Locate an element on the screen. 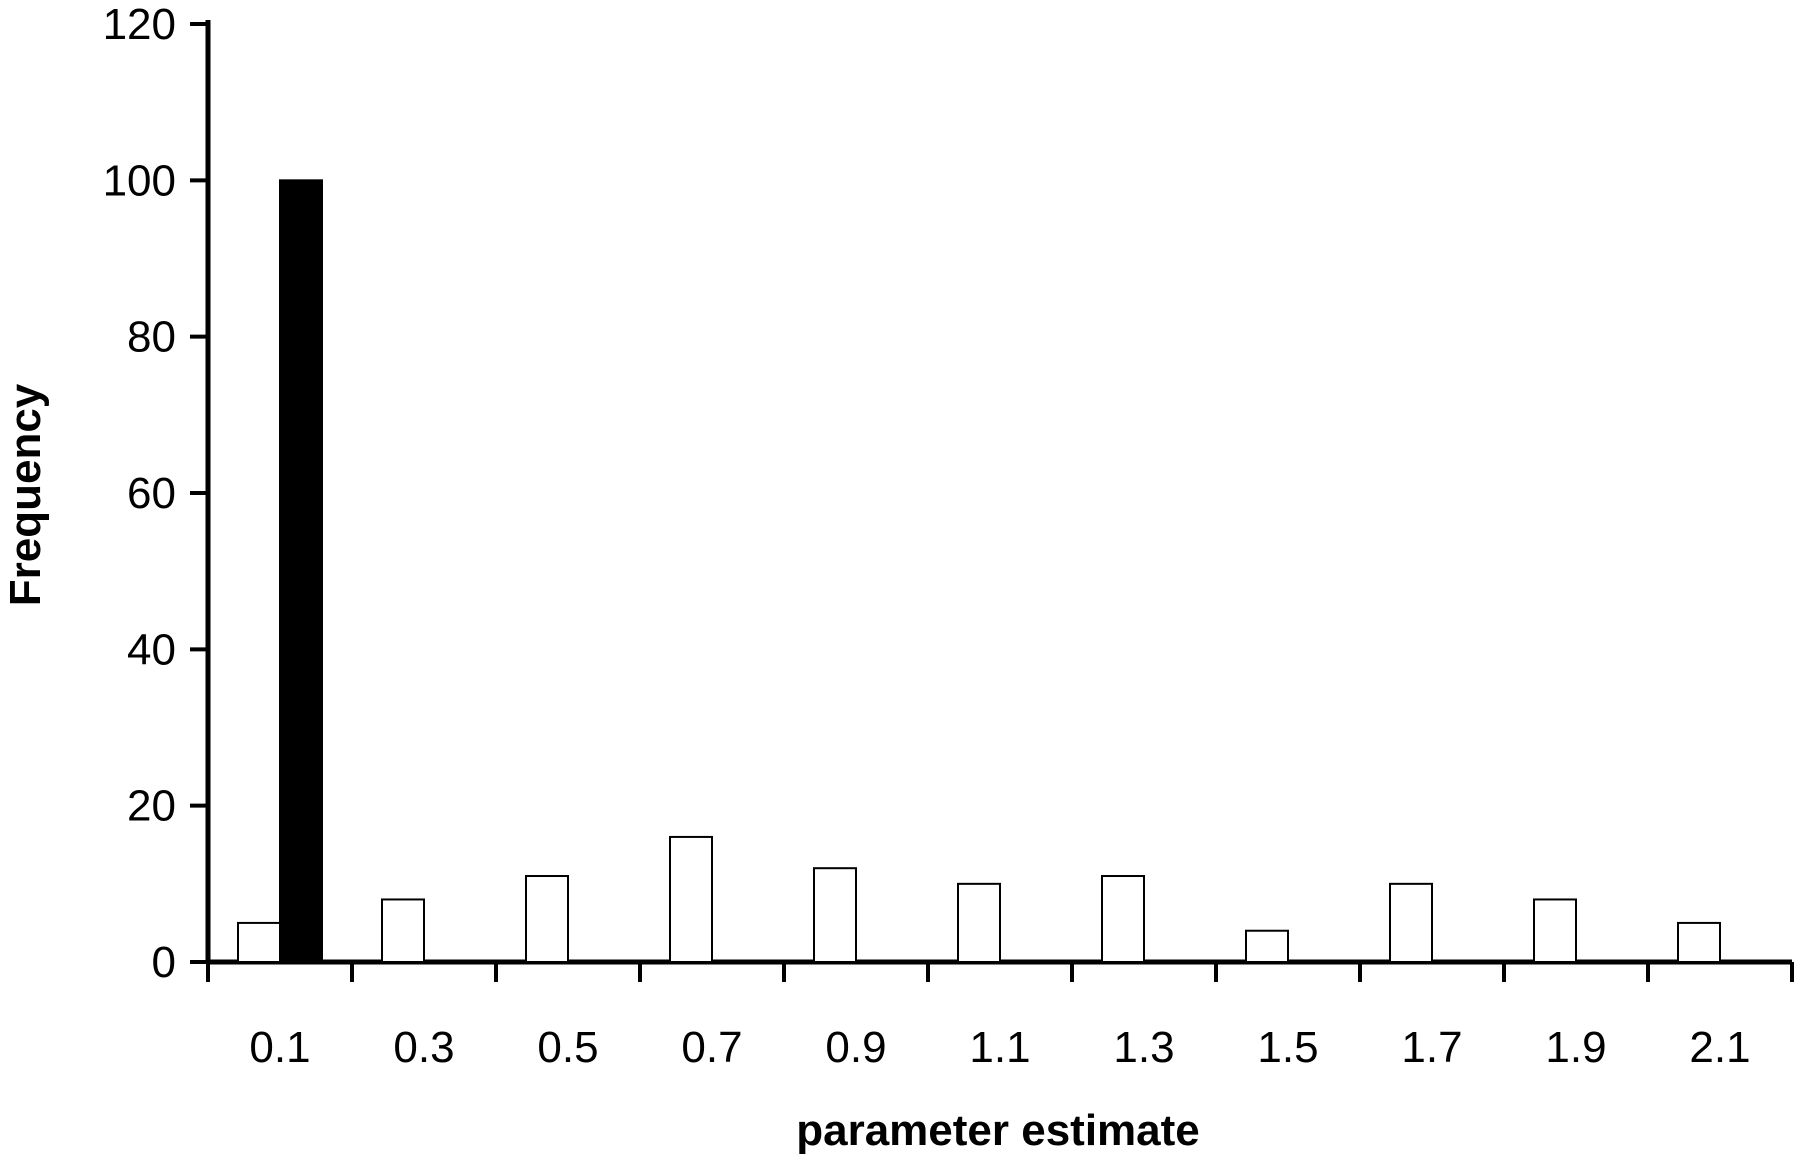 The width and height of the screenshot is (1800, 1171). y-tick-label: 120 is located at coordinates (139, 24).